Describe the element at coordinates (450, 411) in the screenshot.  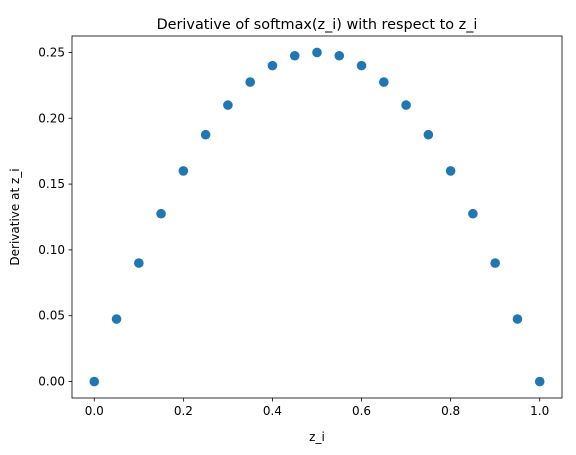
I see `x-tick-label: 0.8` at that location.